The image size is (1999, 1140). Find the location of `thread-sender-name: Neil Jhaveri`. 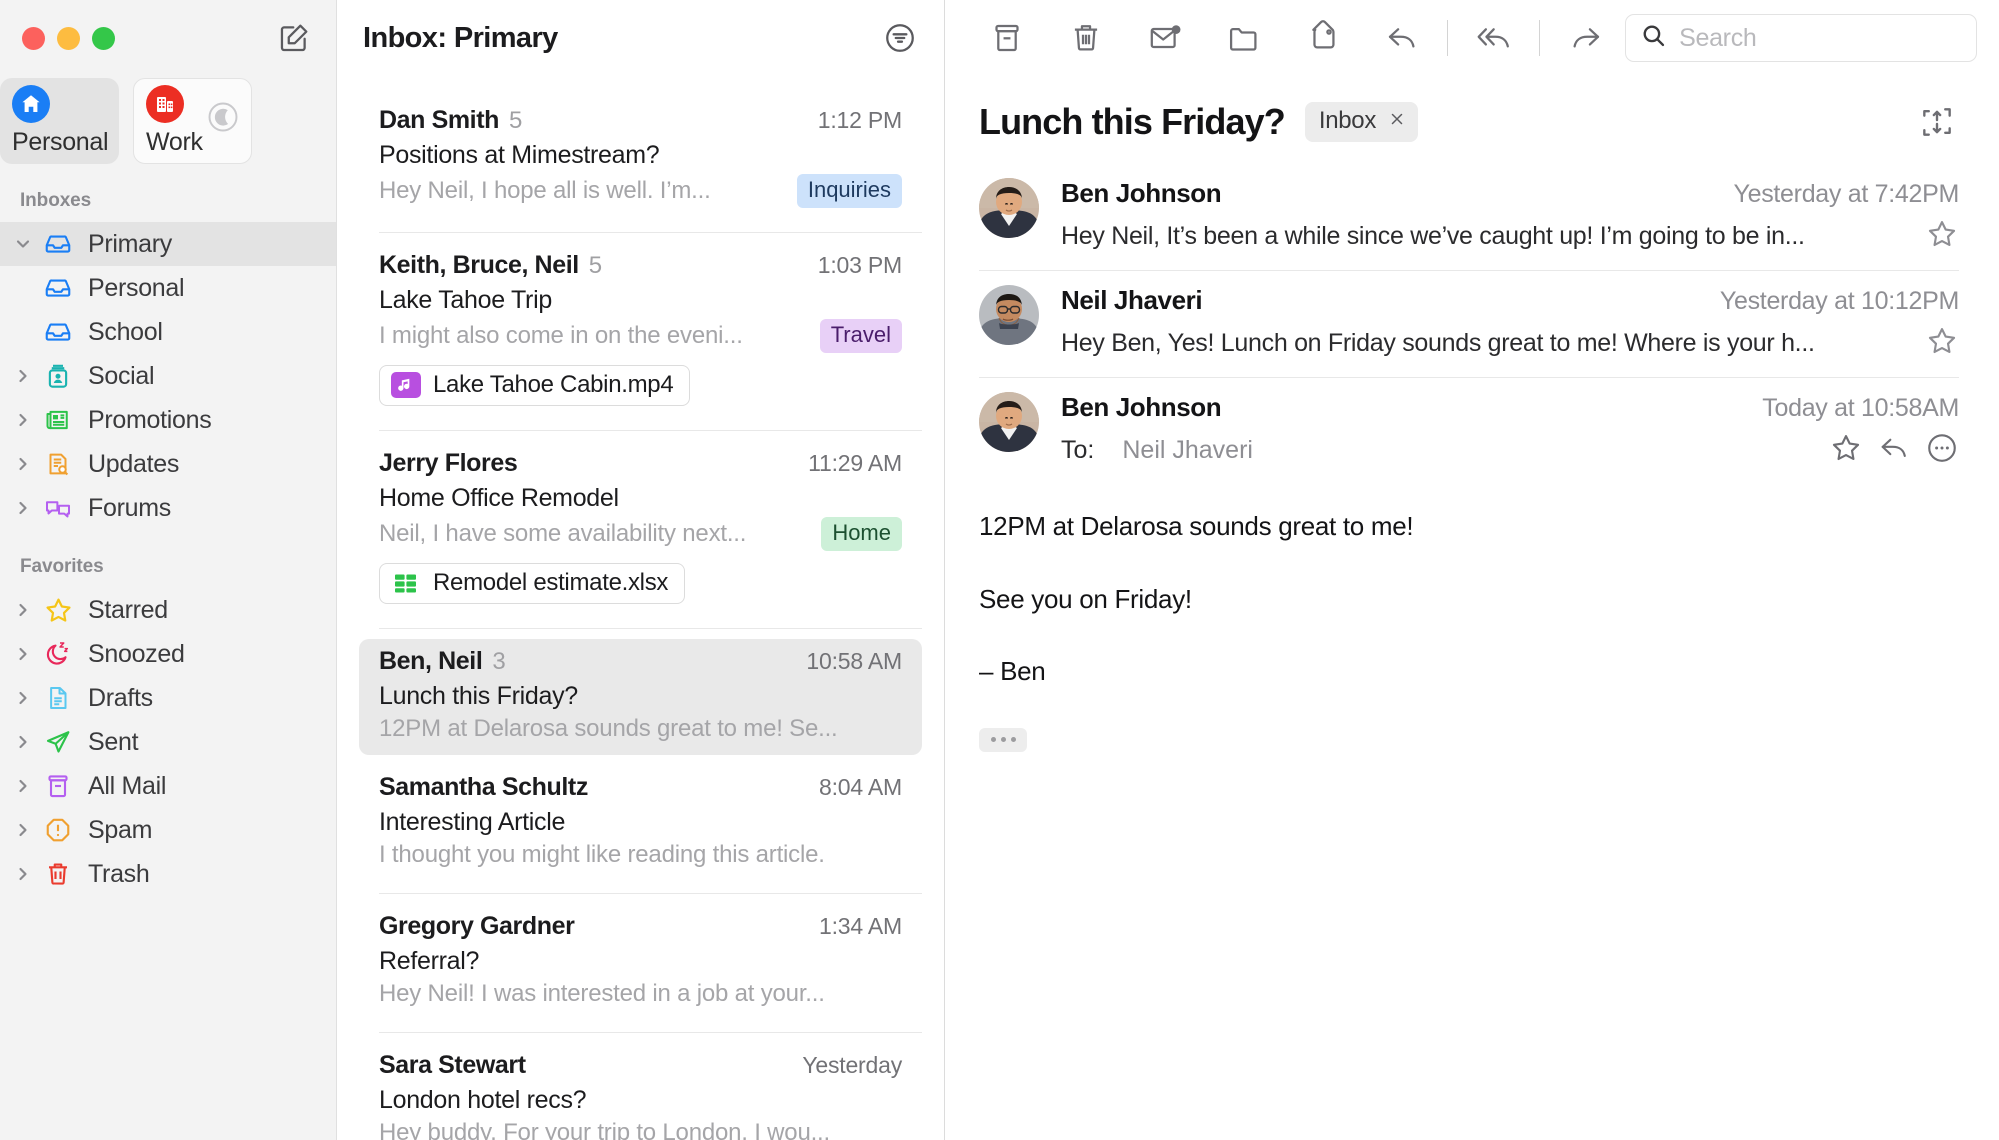

thread-sender-name: Neil Jhaveri is located at coordinates (1132, 300).